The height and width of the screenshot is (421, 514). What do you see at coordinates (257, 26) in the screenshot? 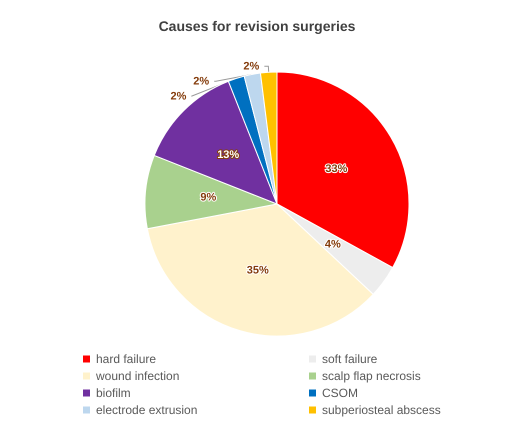
I see `chart-title: Causes for revision surgeries` at bounding box center [257, 26].